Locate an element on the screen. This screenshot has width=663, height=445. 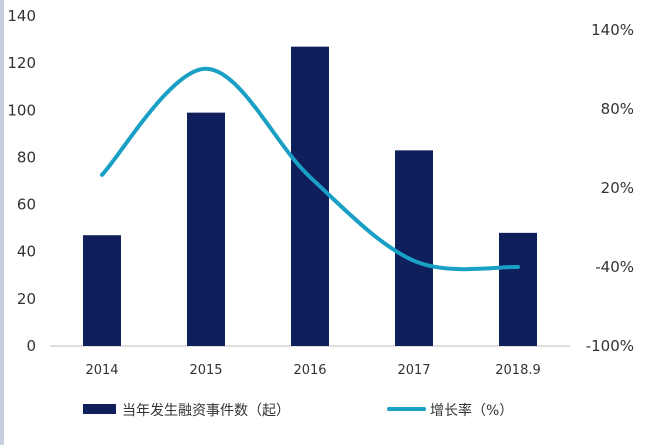
left-tick-label: 20 is located at coordinates (26, 299).